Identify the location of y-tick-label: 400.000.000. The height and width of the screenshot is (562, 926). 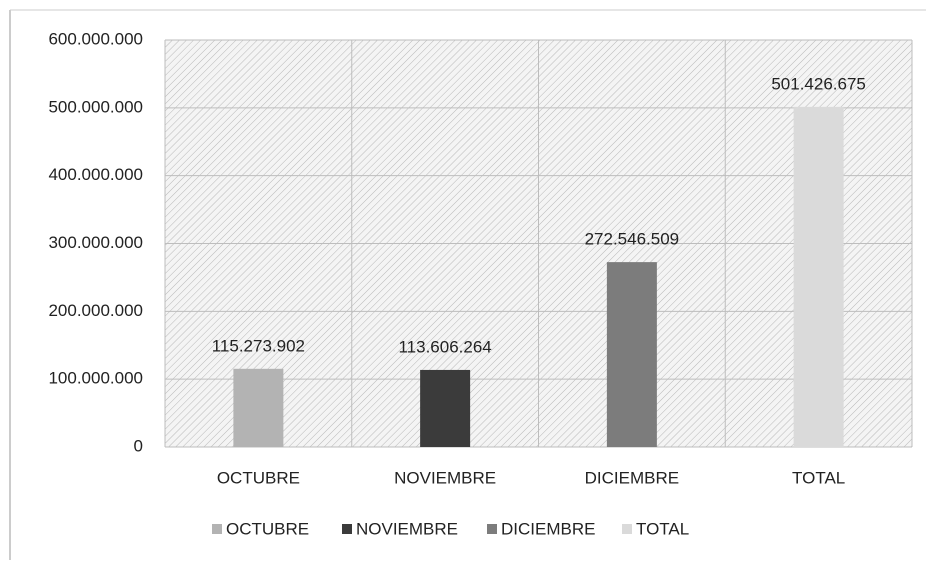
(95, 174).